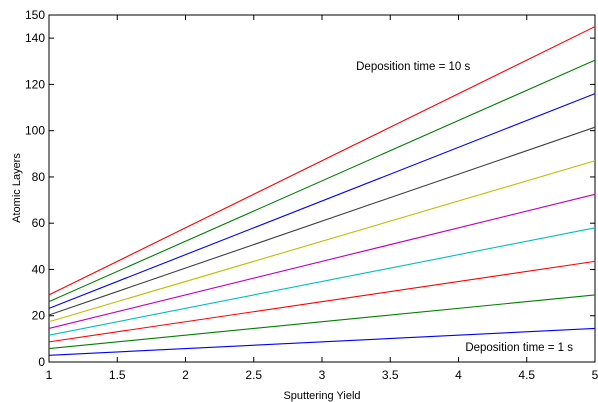  Describe the element at coordinates (458, 375) in the screenshot. I see `x-tick-label: 4` at that location.